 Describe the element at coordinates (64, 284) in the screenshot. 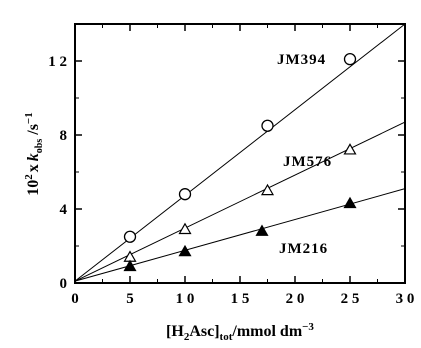

I see `y-tick-label: 0` at that location.